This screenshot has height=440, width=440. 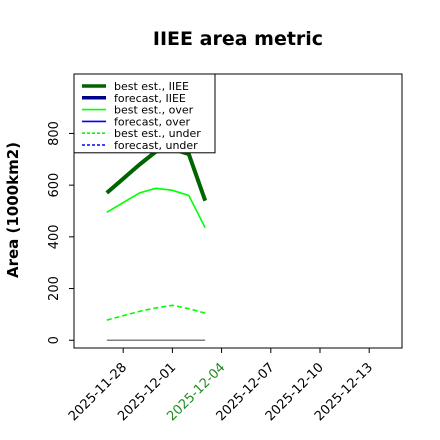 I want to click on y-tick-label-3: 600, so click(x=54, y=185).